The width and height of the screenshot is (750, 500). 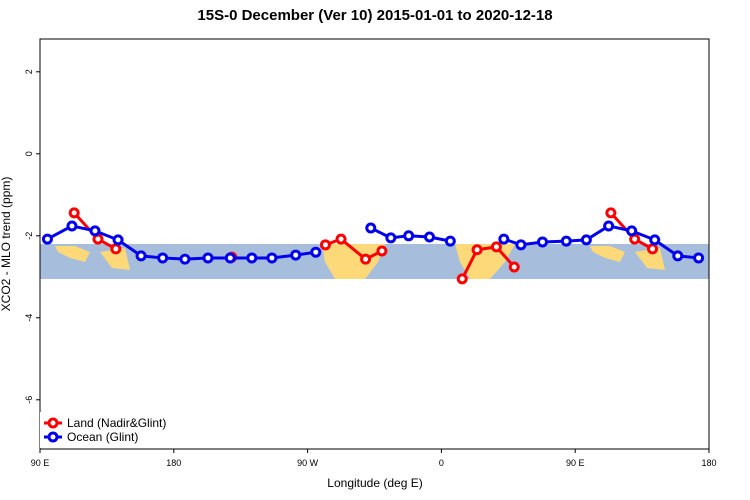 I want to click on y-tick-label: -2, so click(x=29, y=236).